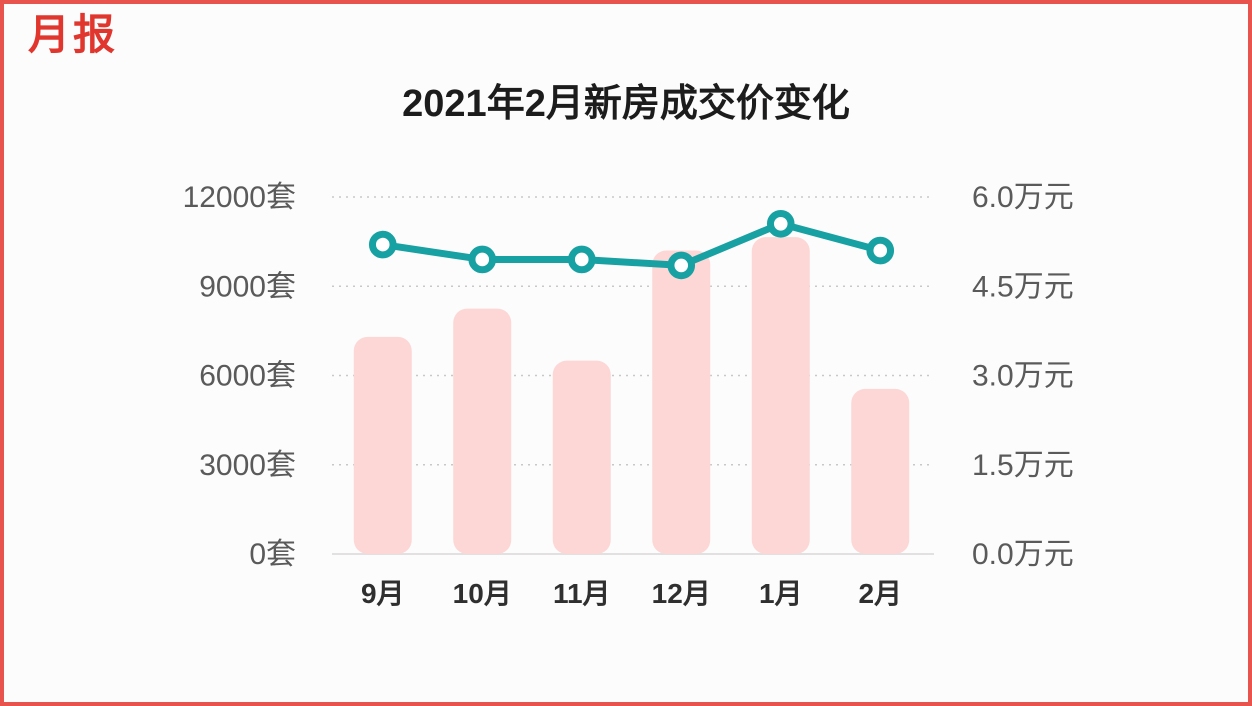 This screenshot has height=706, width=1252. What do you see at coordinates (382, 244) in the screenshot?
I see `price-point-9月` at bounding box center [382, 244].